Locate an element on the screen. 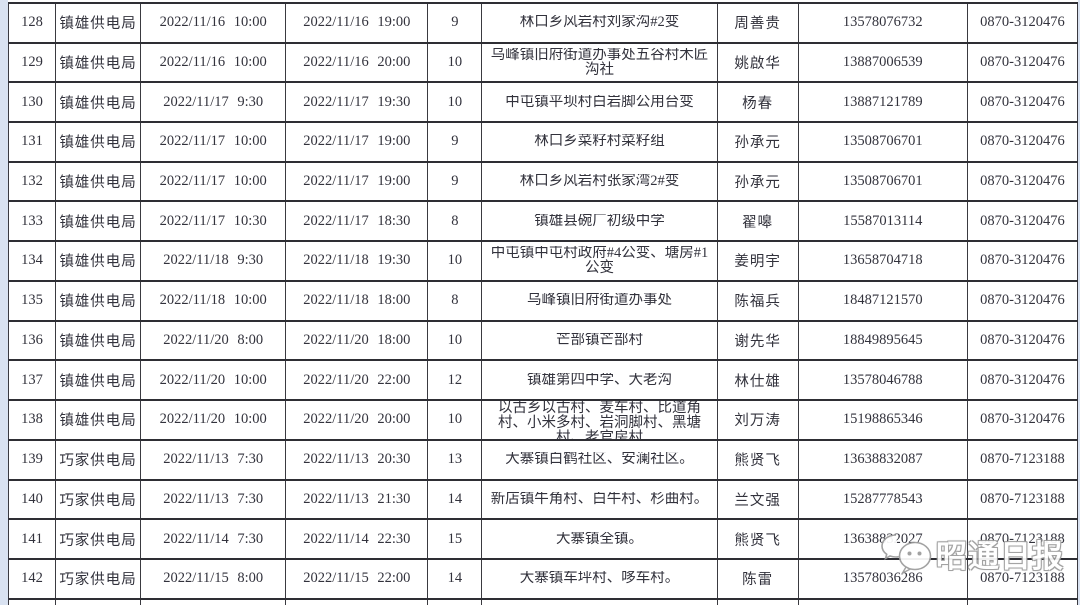  cell-start: 2022/11/14 7:30 is located at coordinates (213, 539).